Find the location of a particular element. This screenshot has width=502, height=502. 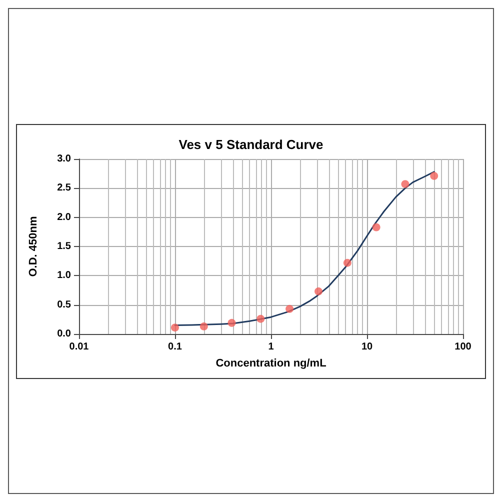

y-tick-label: 2.0 is located at coordinates (64, 216).